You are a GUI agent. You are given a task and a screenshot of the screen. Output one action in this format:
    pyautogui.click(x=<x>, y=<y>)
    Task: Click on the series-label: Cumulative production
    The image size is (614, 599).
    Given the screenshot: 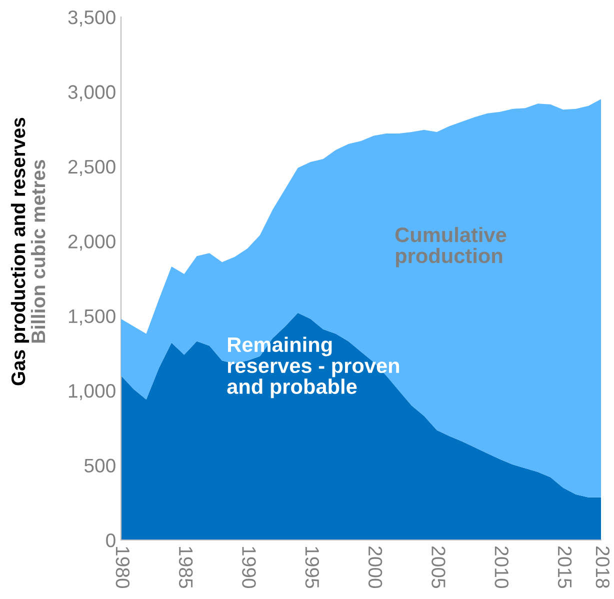 What is the action you would take?
    pyautogui.click(x=450, y=247)
    